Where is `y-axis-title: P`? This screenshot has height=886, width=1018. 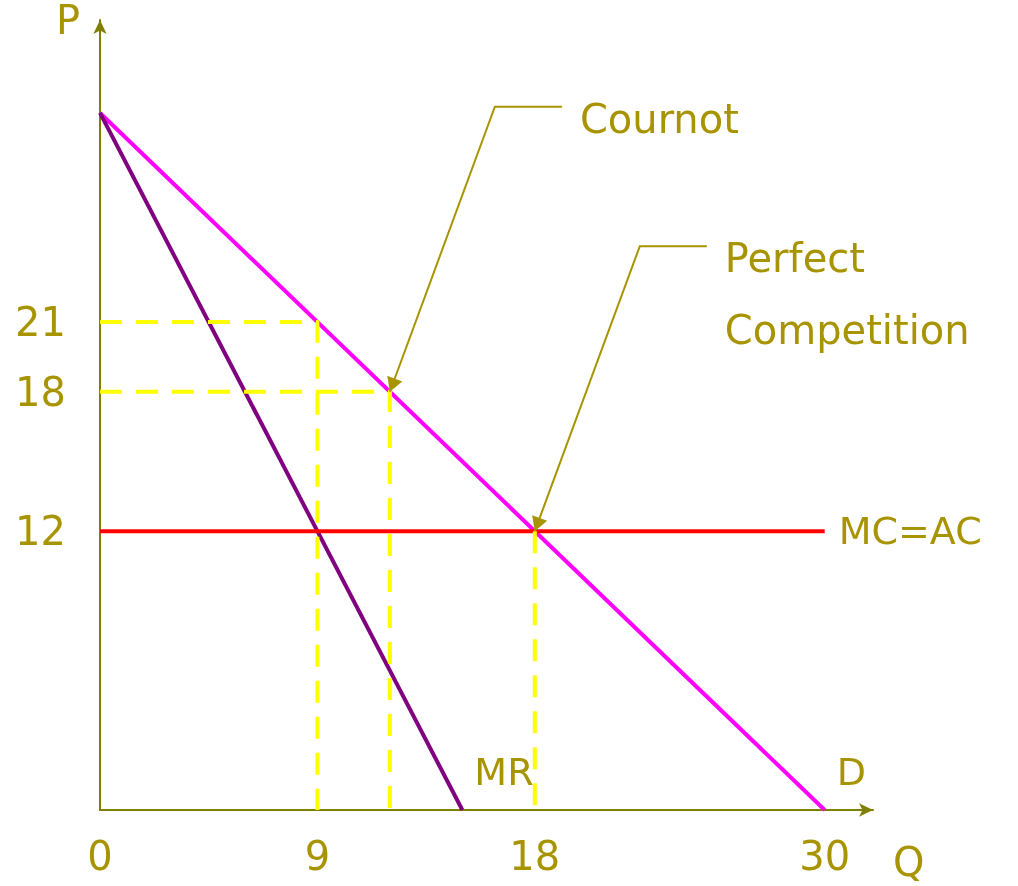 y-axis-title: P is located at coordinates (67, 21).